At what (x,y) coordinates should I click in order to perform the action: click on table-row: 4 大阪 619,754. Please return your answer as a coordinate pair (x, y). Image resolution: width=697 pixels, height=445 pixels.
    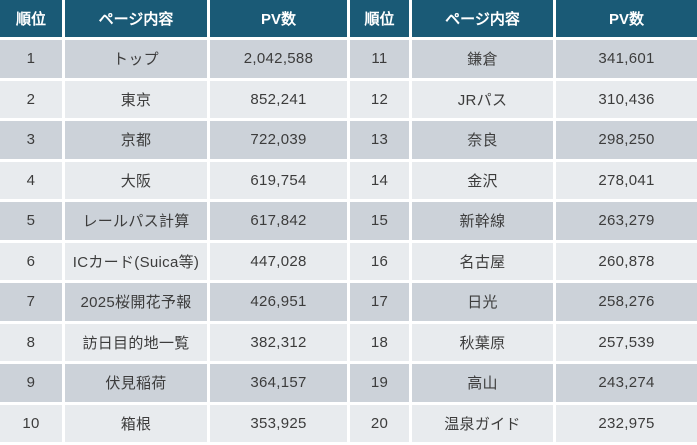
    Looking at the image, I should click on (175, 181).